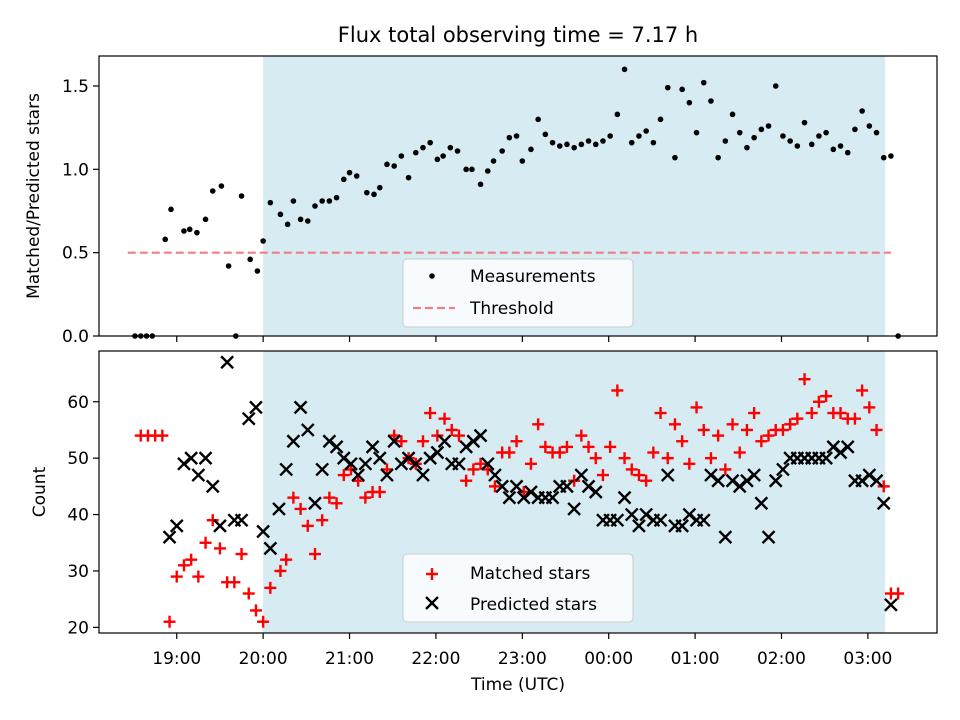 The image size is (960, 720). What do you see at coordinates (517, 685) in the screenshot?
I see `x-axis-label: Time (UTC)` at bounding box center [517, 685].